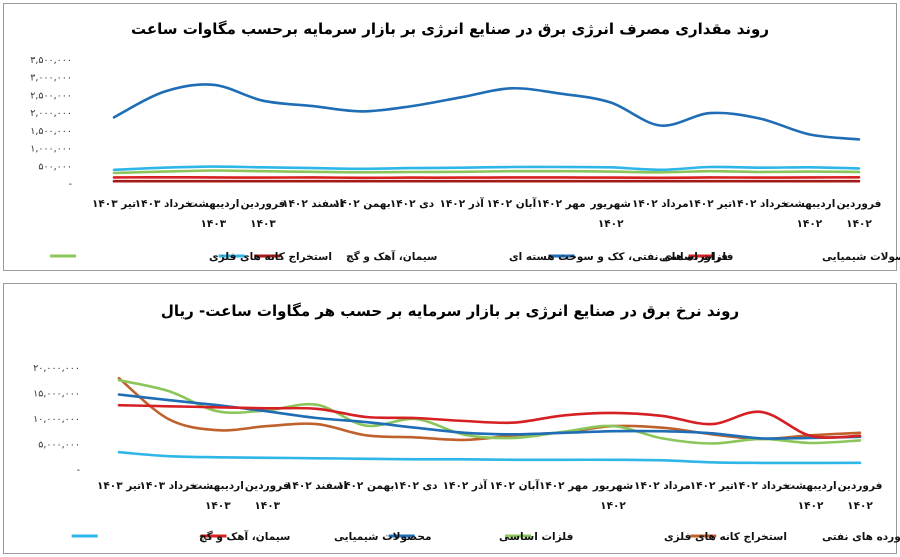 The image size is (900, 557). Describe the element at coordinates (51, 78) in the screenshot. I see `y-tick-label: ۳,۰۰۰,۰۰۰` at that location.